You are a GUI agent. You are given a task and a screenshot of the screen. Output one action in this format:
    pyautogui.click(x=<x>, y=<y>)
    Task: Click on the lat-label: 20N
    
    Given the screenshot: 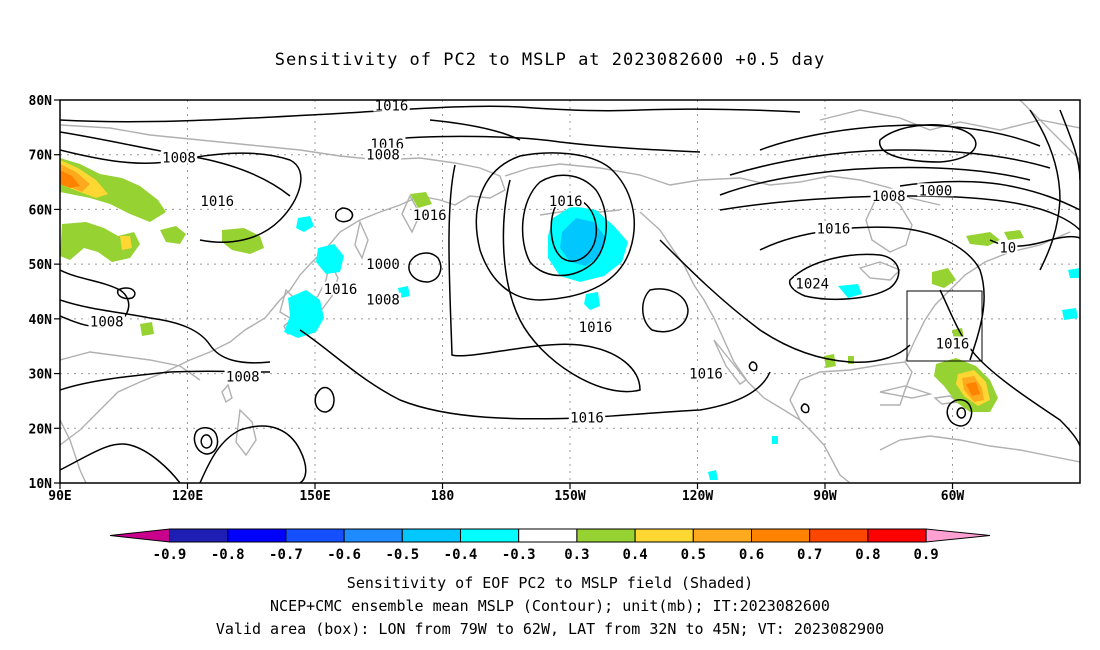 What is the action you would take?
    pyautogui.click(x=41, y=429)
    